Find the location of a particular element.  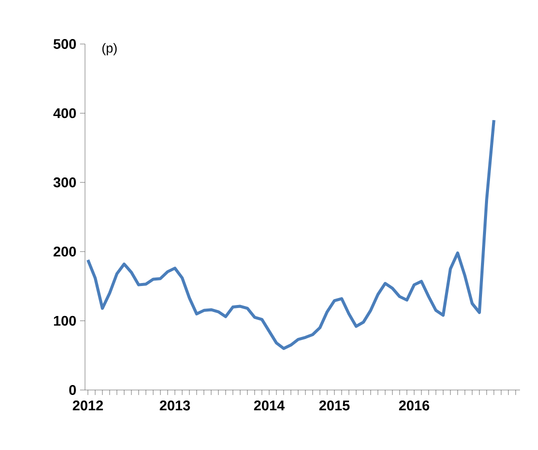

x-tick-label: 2014 is located at coordinates (269, 405).